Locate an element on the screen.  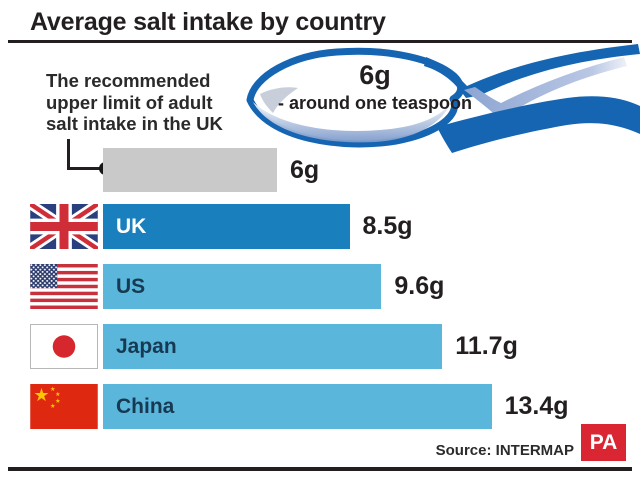
spoon-illustration is located at coordinates (443, 98).